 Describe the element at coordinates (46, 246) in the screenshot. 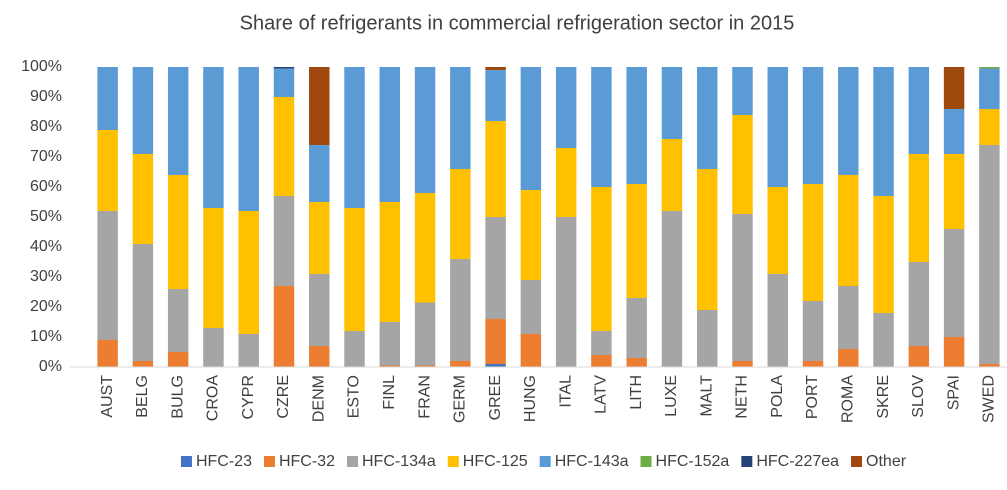

I see `y-tick-label: 40%` at that location.